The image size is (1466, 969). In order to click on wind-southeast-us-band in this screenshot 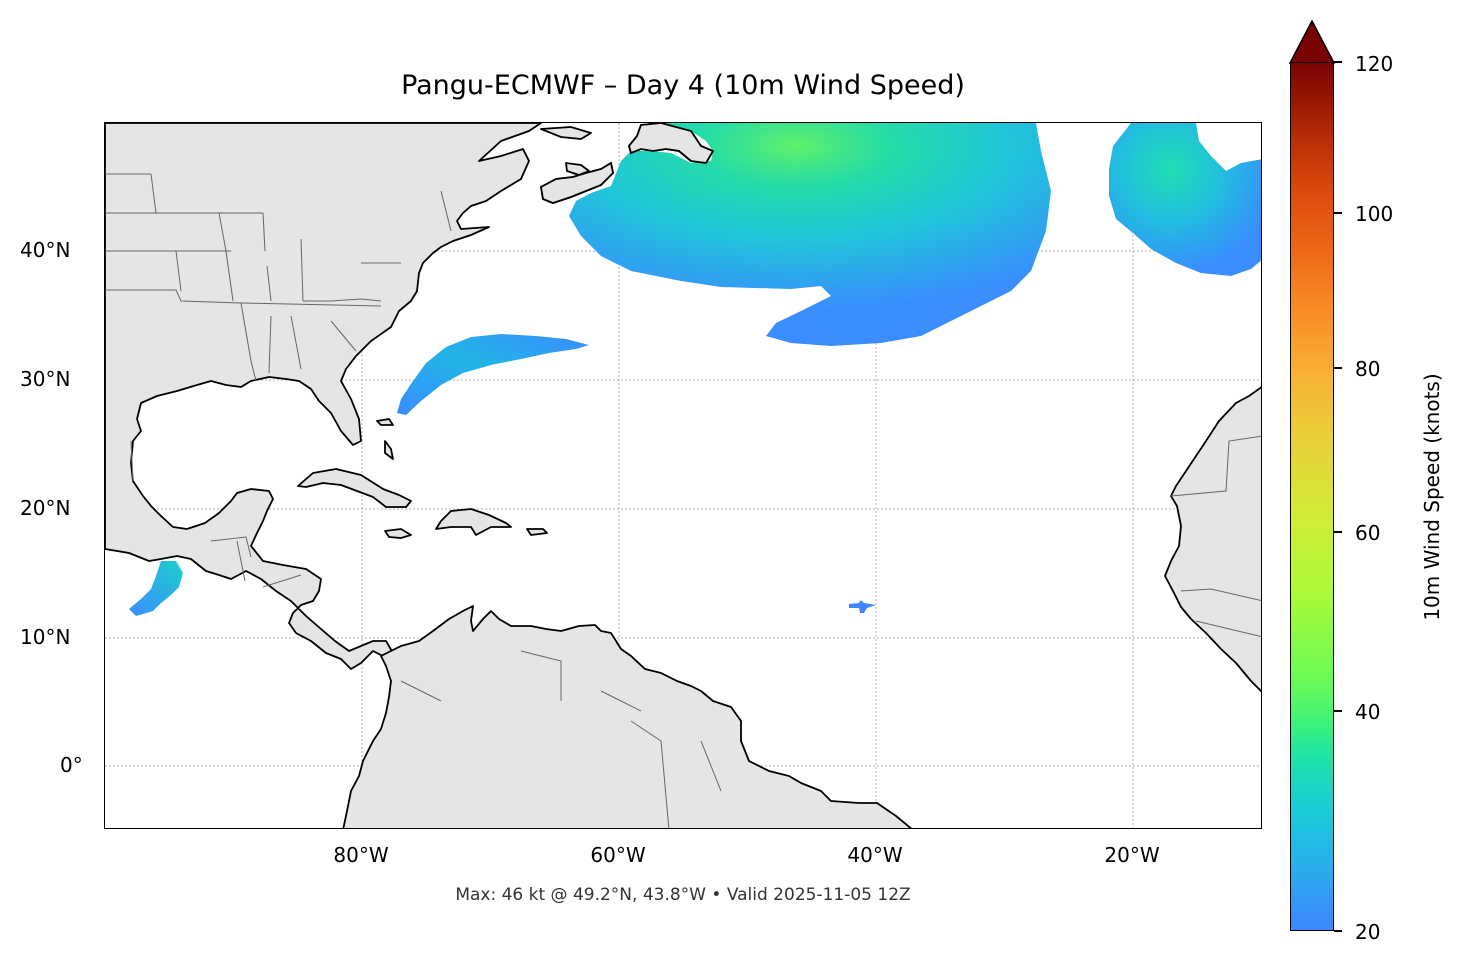, I will do `click(493, 374)`.